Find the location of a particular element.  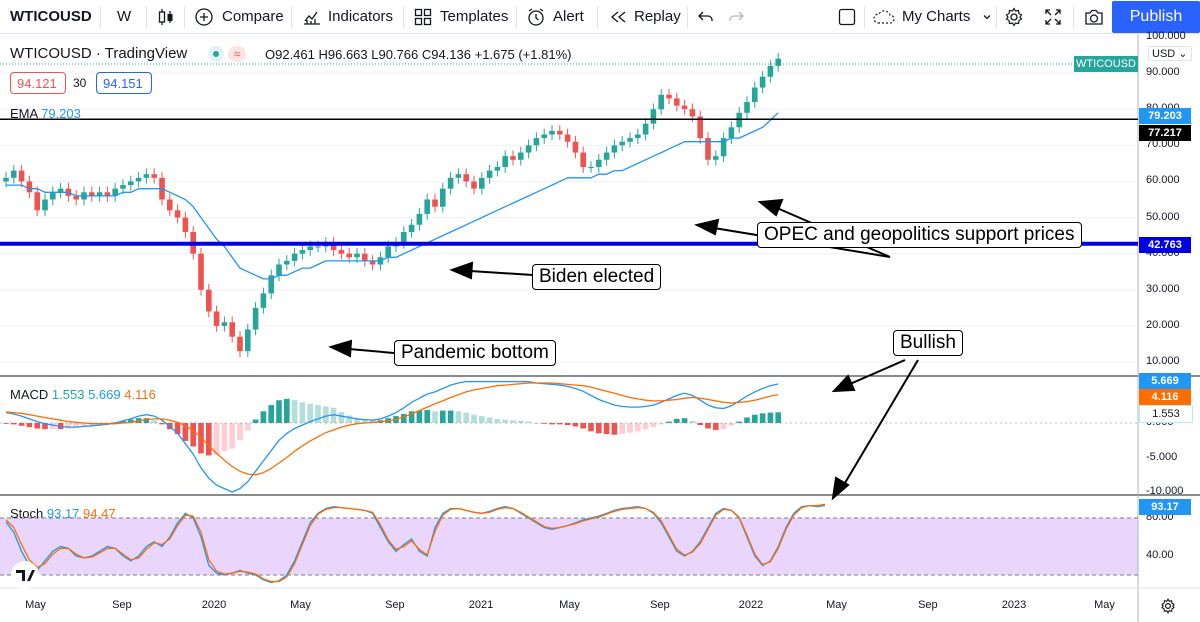

symbol-search-button: WTICOUSD is located at coordinates (51, 16).